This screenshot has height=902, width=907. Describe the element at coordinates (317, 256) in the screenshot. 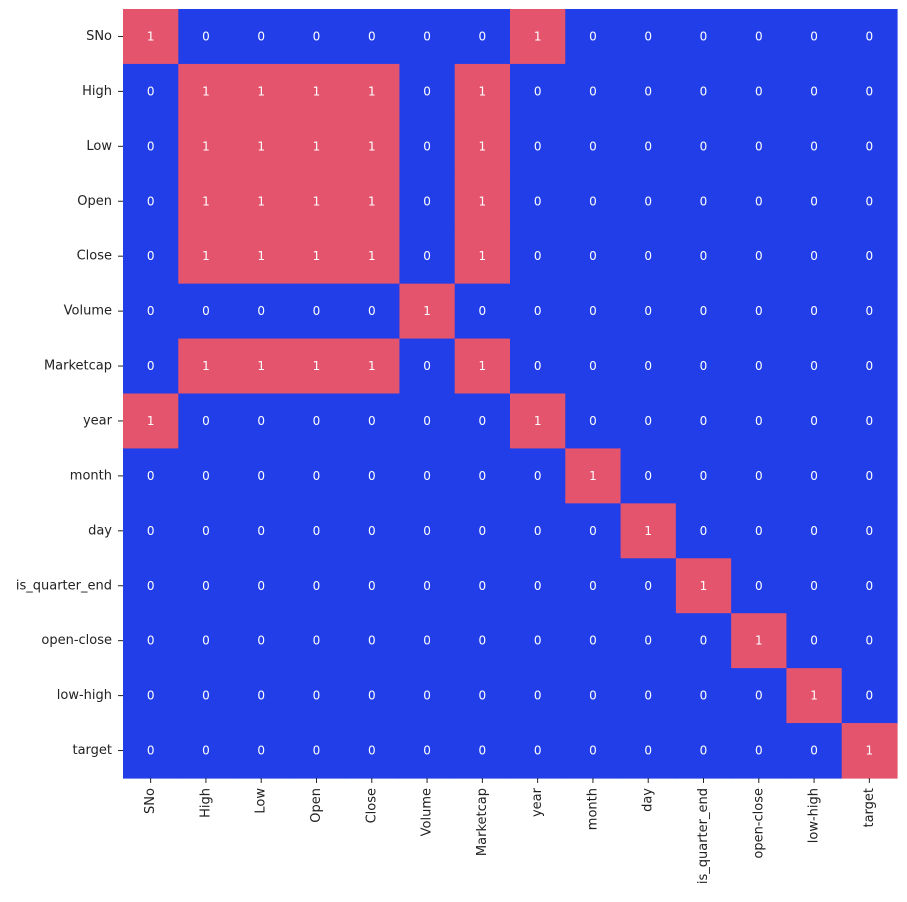

I see `cell-value-Close-Open: 1` at that location.